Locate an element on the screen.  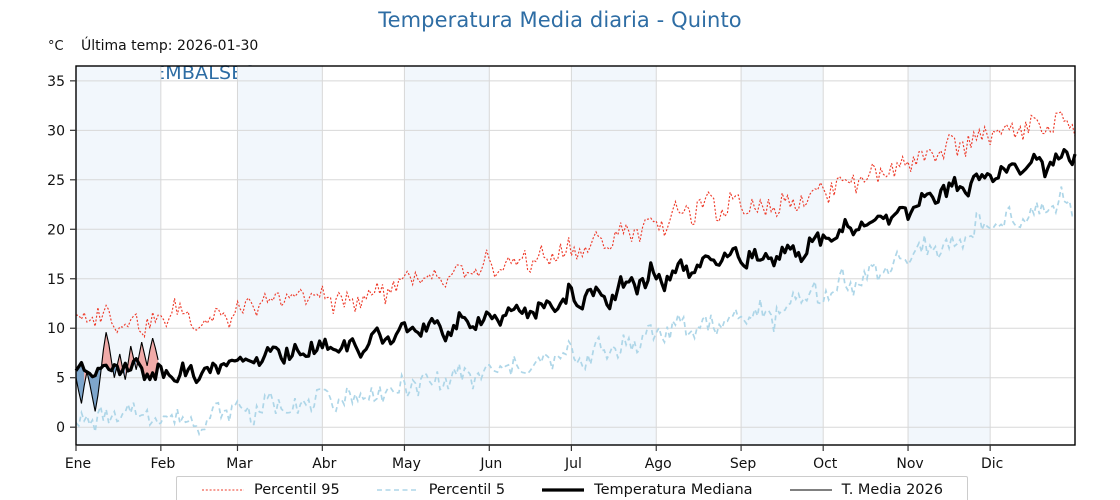
page-title: Temperatura Media diaria - Quinto is located at coordinates (560, 20).